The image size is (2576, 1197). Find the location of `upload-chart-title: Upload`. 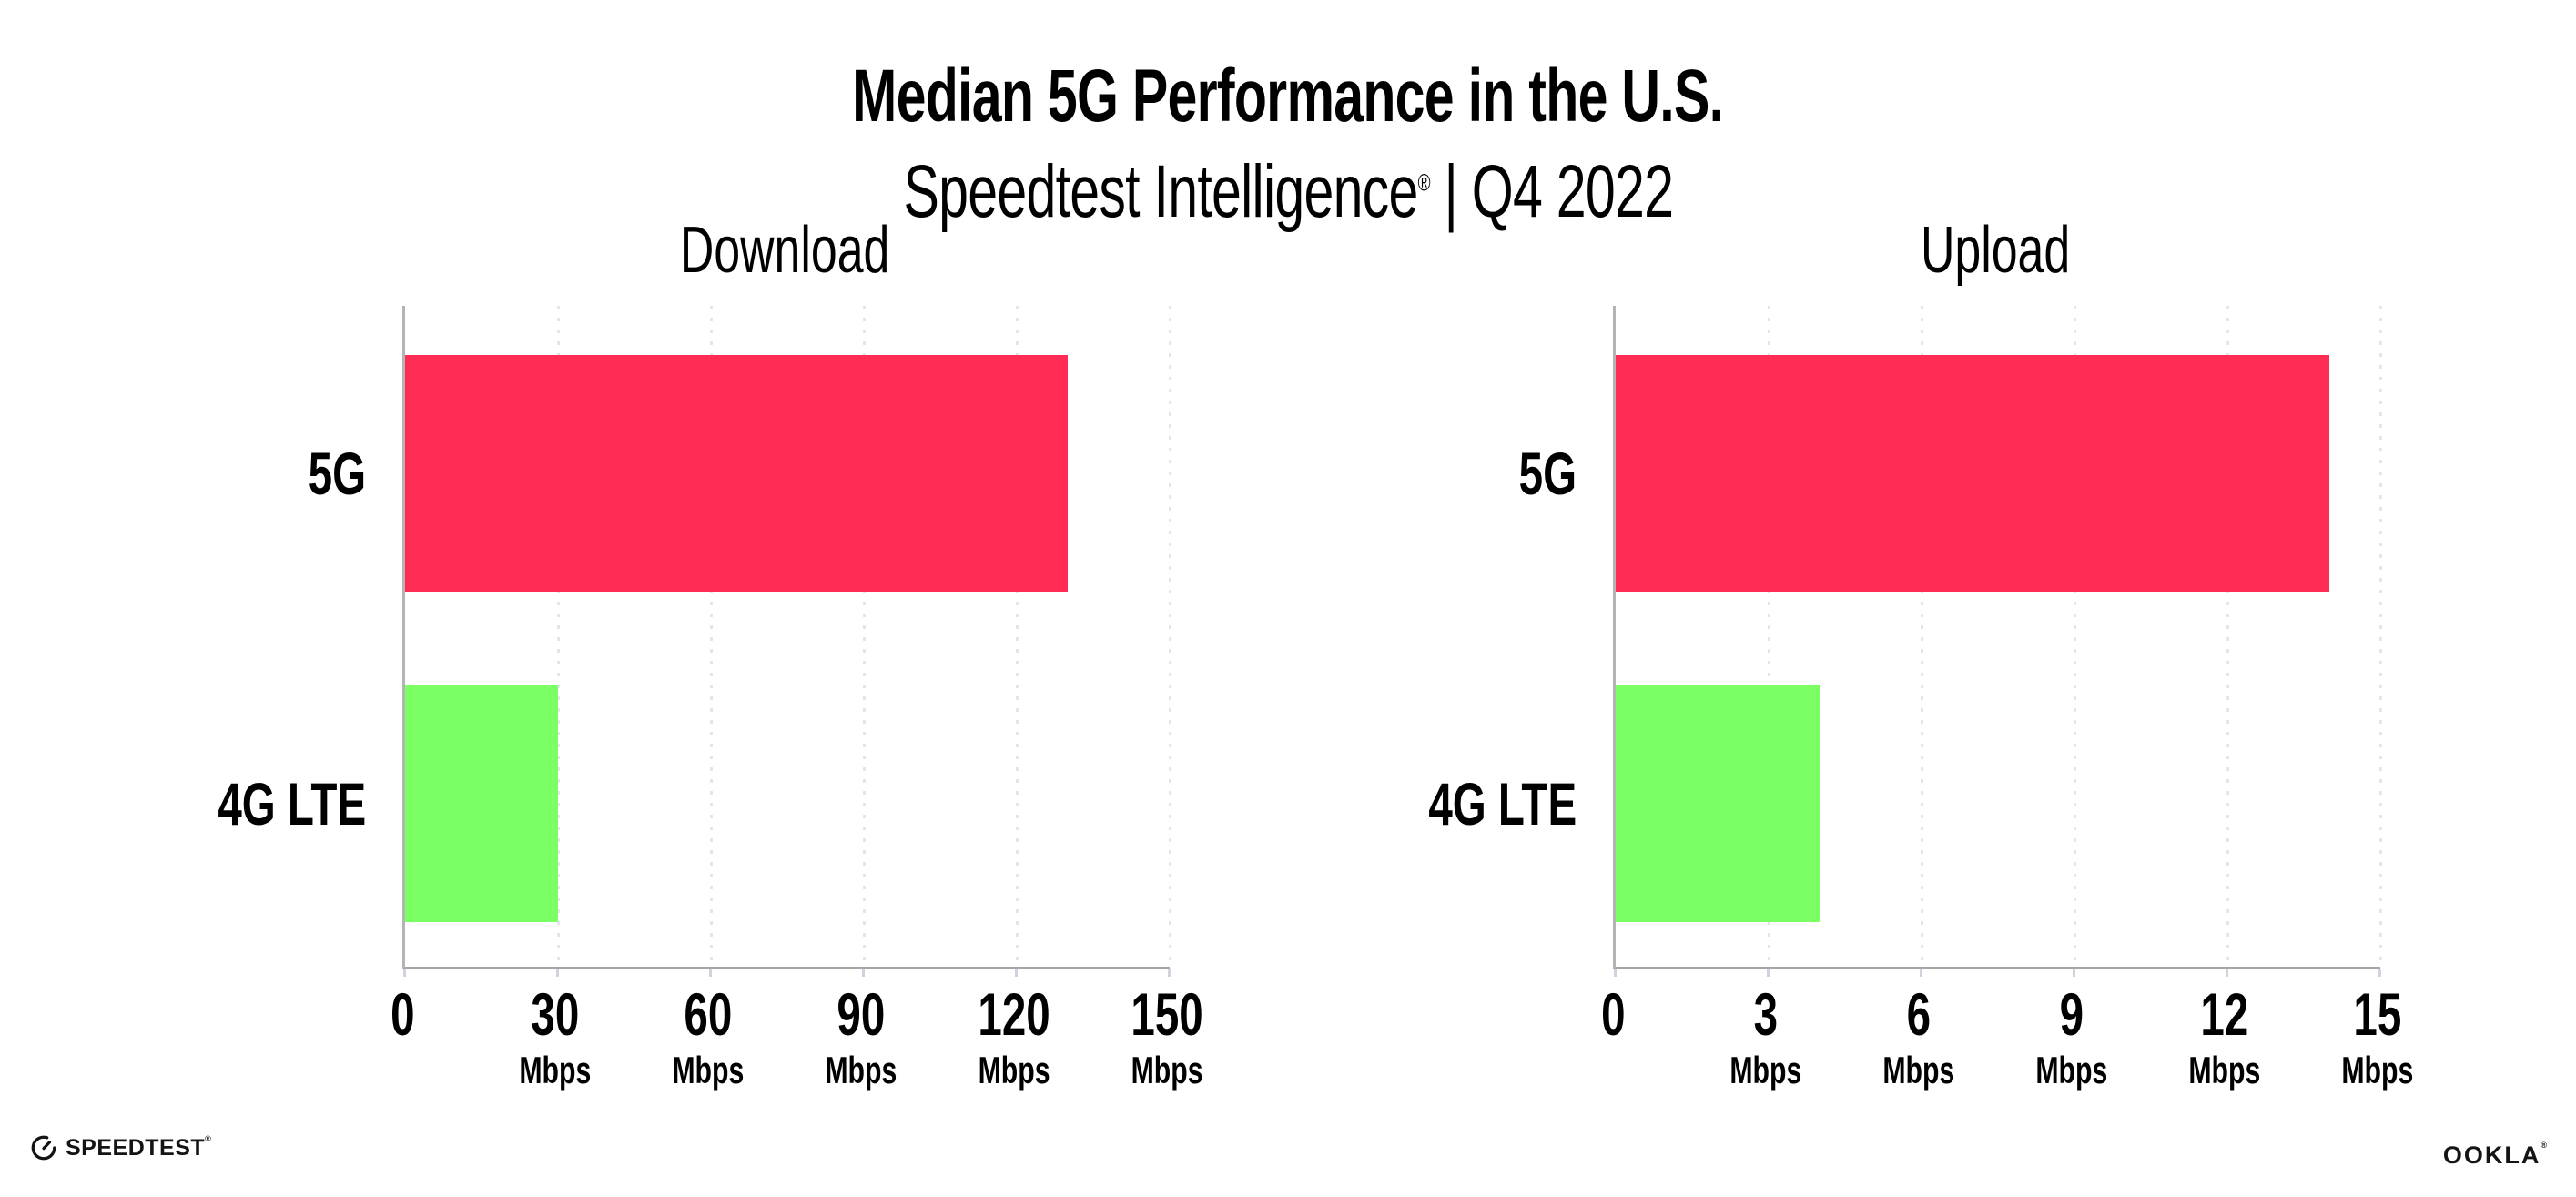

upload-chart-title: Upload is located at coordinates (1995, 250).